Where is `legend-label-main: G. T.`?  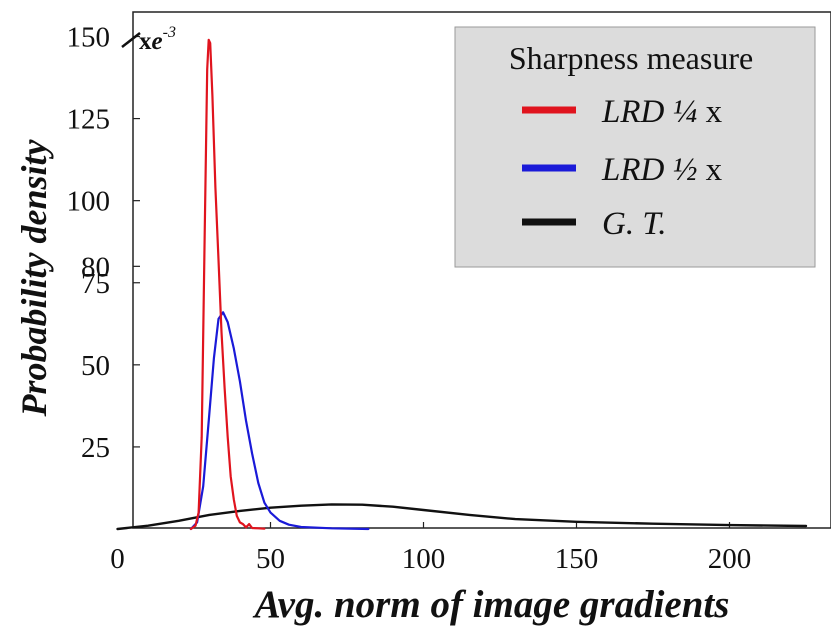
legend-label-main: G. T. is located at coordinates (634, 224).